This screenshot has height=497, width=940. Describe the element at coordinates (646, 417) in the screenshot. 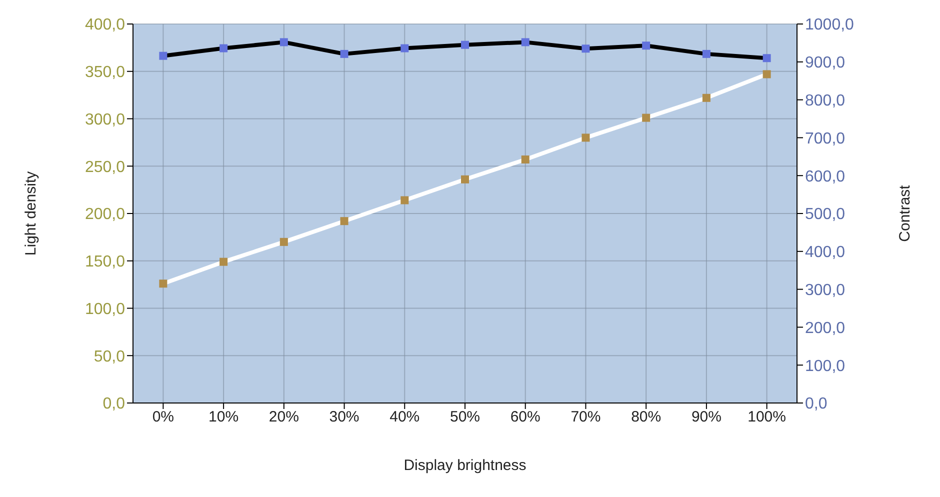

I see `x-tick-label: 80%` at that location.